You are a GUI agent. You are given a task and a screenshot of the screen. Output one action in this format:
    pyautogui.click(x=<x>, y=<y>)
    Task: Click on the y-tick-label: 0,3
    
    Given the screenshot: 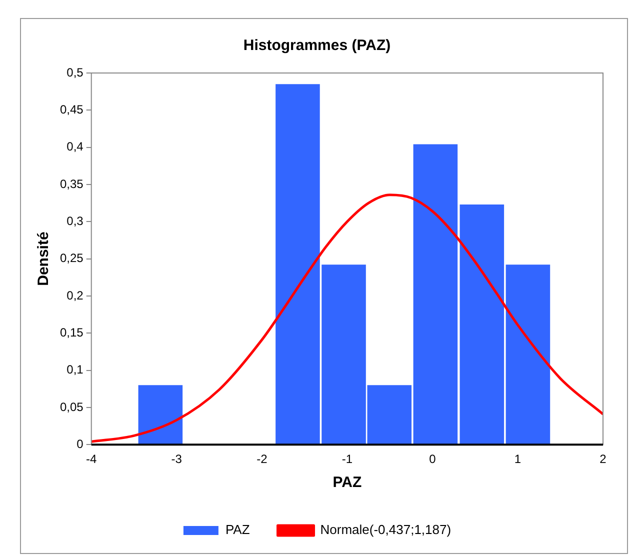 What is the action you would take?
    pyautogui.click(x=75, y=221)
    